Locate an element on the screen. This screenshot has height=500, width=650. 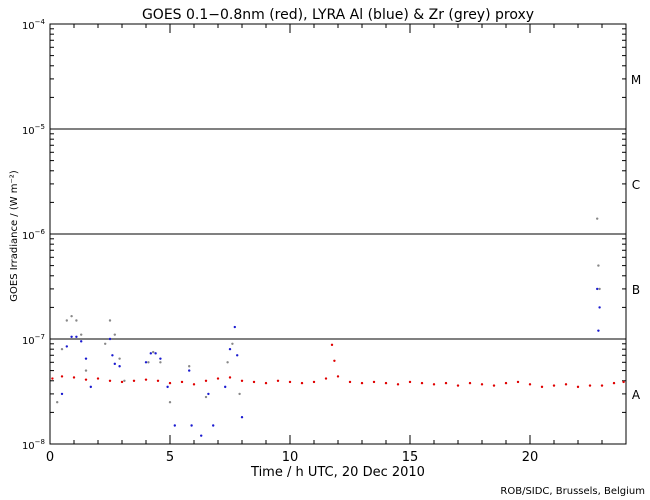
x-tick-label: 10 is located at coordinates (290, 457).